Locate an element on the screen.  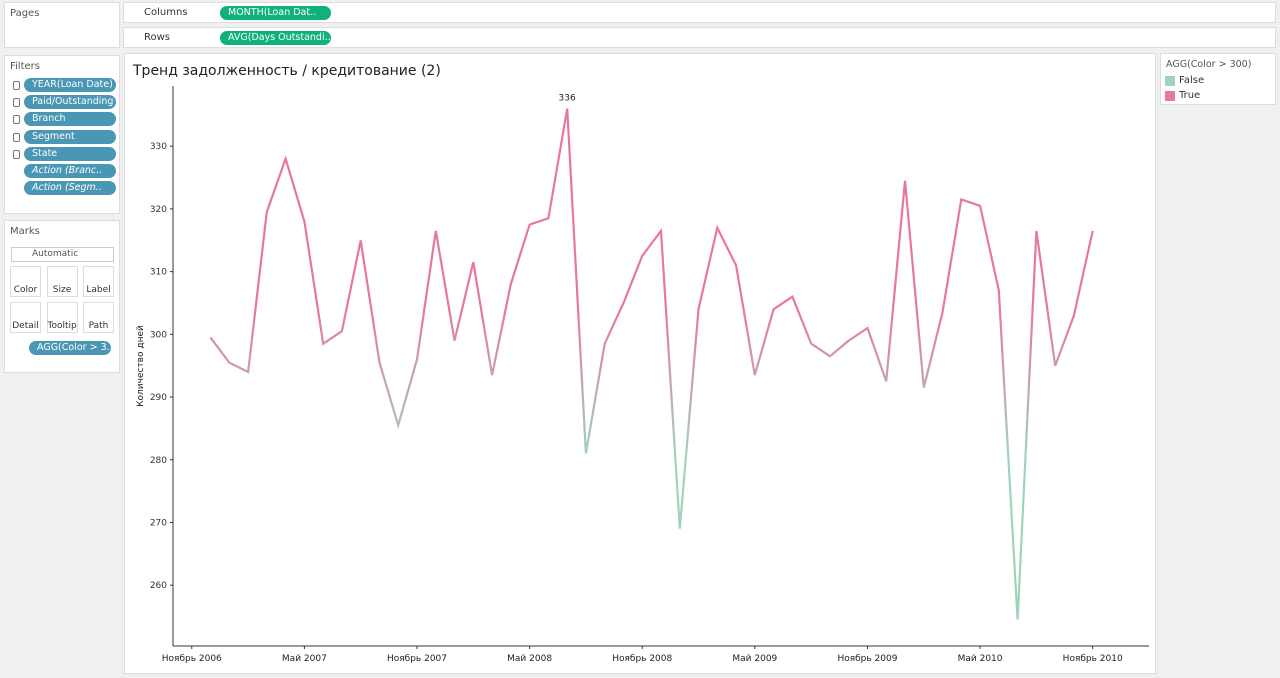
filter-pill: Paid/Outstanding is located at coordinates (70, 102).